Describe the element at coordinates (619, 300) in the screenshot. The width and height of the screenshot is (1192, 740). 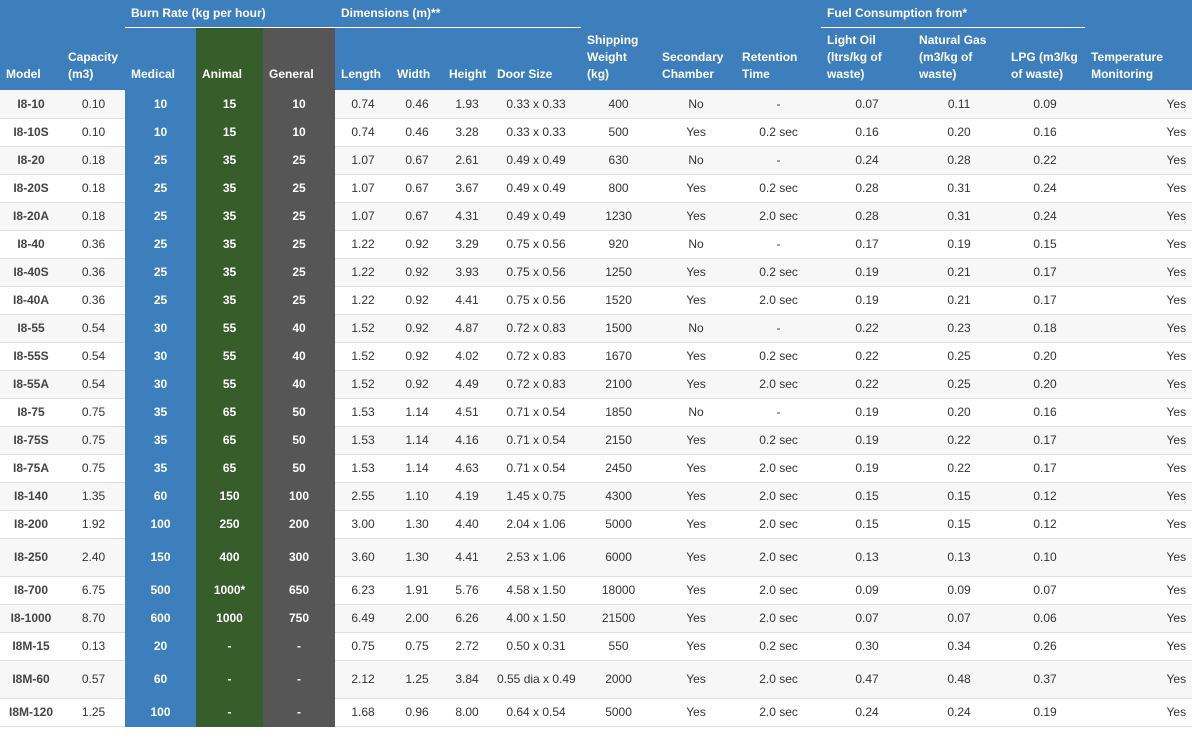
I see `shipping-weight-cell: 1520` at that location.